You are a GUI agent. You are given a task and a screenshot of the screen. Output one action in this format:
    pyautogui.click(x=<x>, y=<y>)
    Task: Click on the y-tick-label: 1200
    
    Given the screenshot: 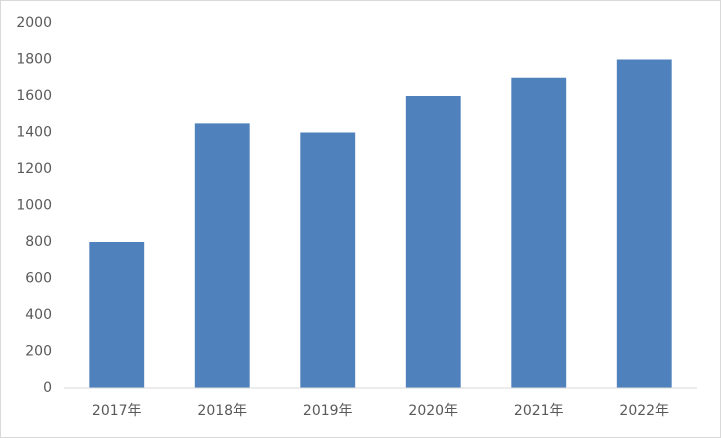 What is the action you would take?
    pyautogui.click(x=34, y=169)
    